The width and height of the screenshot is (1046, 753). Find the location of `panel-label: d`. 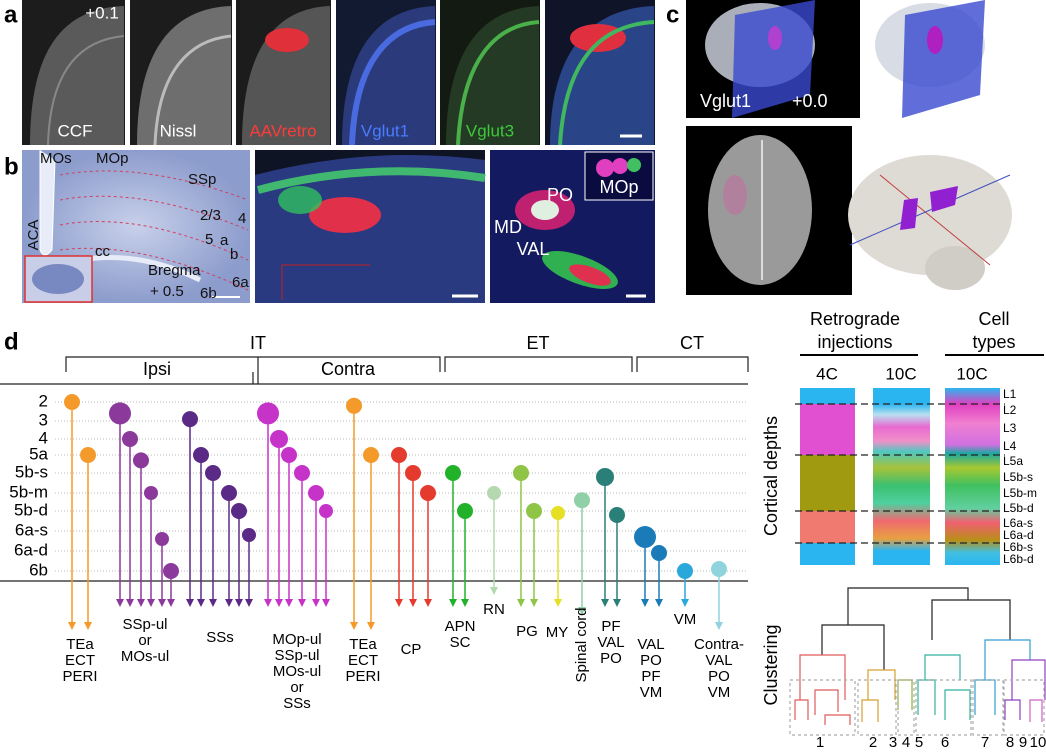

panel-label: d is located at coordinates (11, 341).